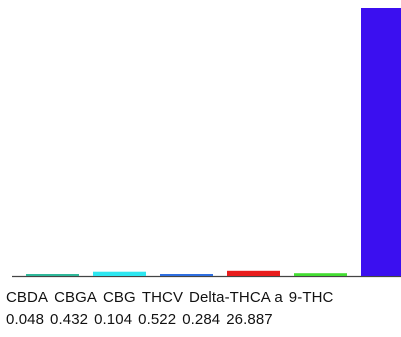  What do you see at coordinates (119, 273) in the screenshot?
I see `bar-cbga` at bounding box center [119, 273].